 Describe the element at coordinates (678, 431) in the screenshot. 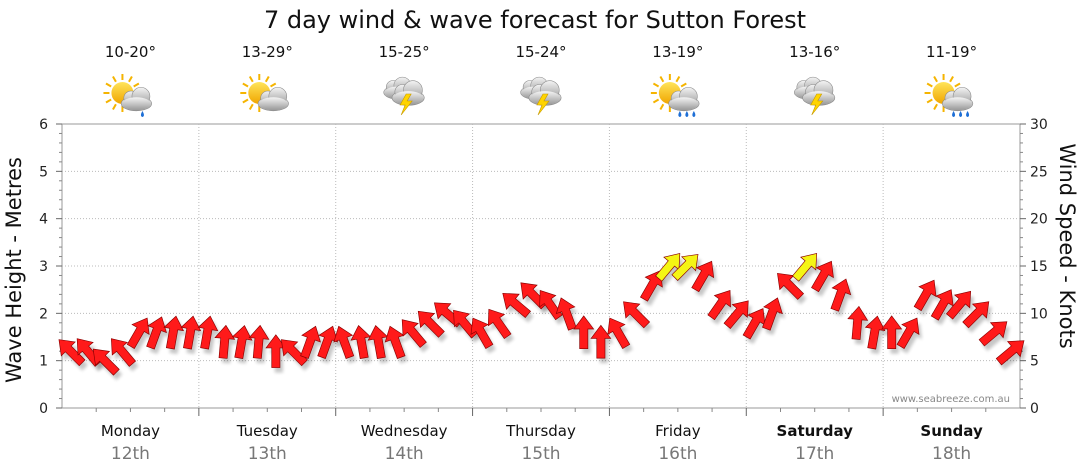

I see `day-name-label: Friday` at that location.